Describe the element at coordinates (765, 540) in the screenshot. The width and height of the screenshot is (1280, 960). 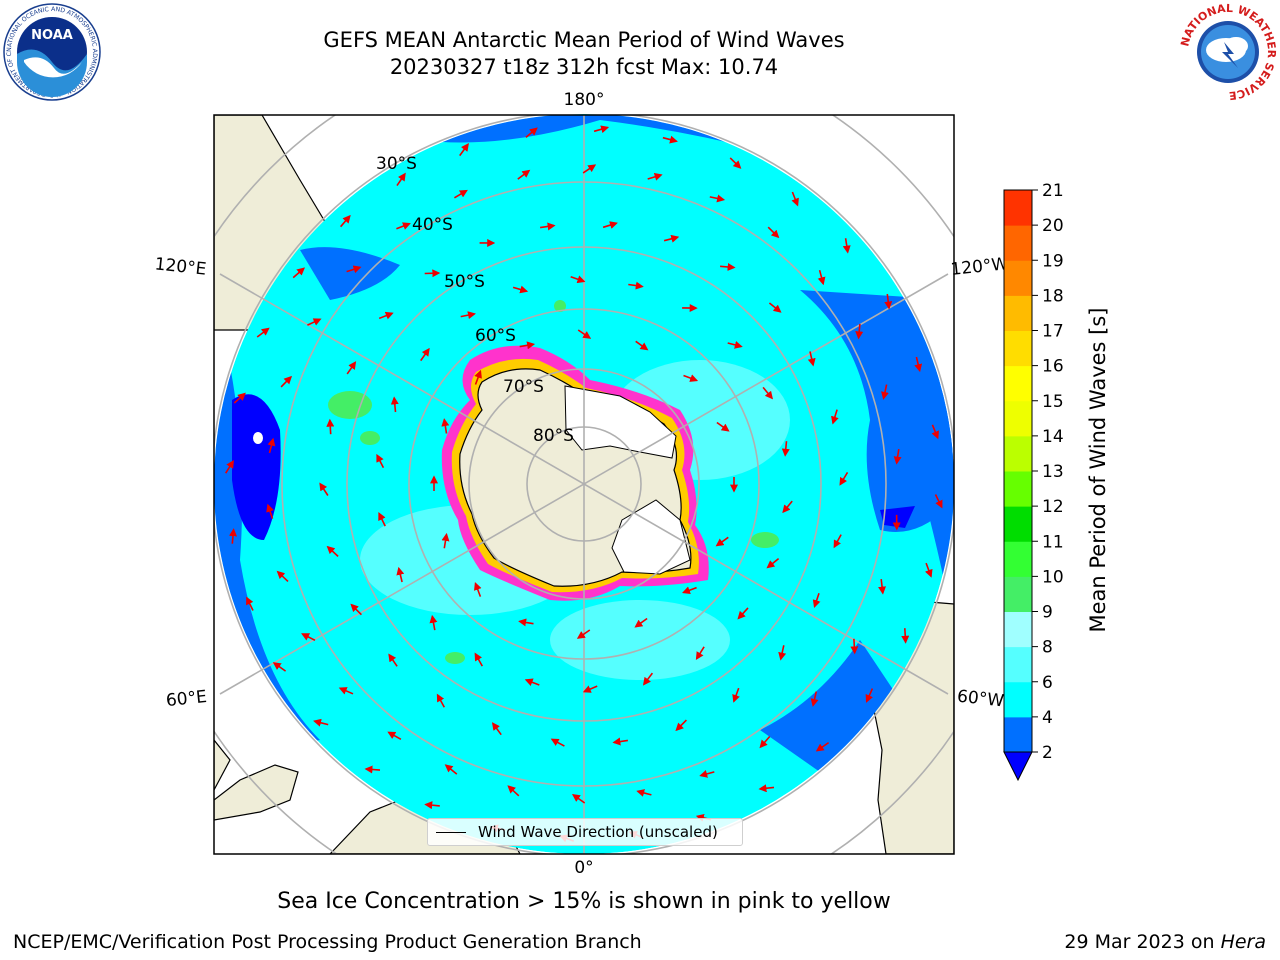
I see `band-9-10-c` at that location.